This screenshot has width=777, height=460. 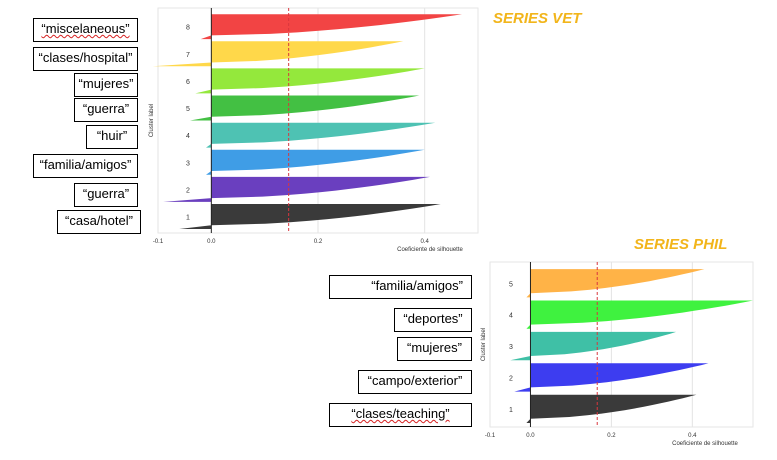 What do you see at coordinates (188, 82) in the screenshot?
I see `cluster-tick-label: 6` at bounding box center [188, 82].